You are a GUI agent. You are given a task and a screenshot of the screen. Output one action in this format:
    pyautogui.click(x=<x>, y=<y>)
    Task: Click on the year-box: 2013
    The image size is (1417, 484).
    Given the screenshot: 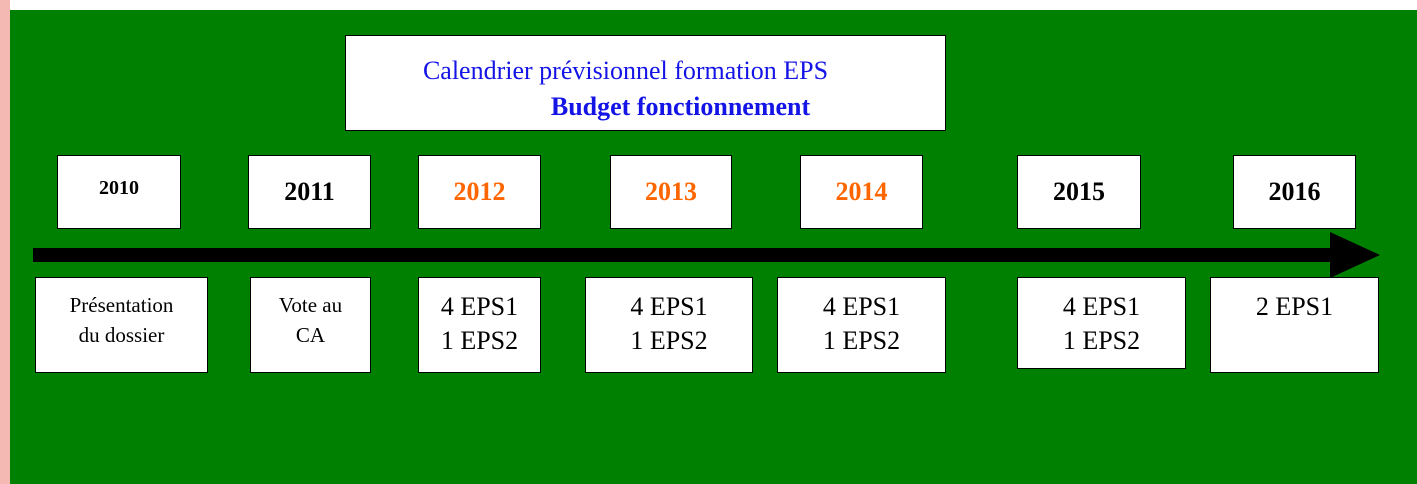 What is the action you would take?
    pyautogui.click(x=671, y=192)
    